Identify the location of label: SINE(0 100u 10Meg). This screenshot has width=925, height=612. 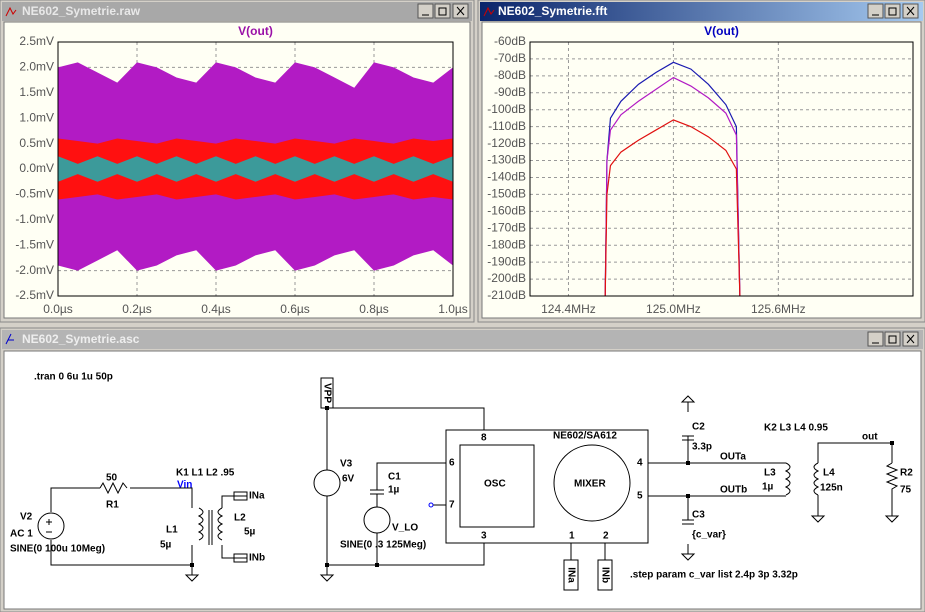
(57, 549).